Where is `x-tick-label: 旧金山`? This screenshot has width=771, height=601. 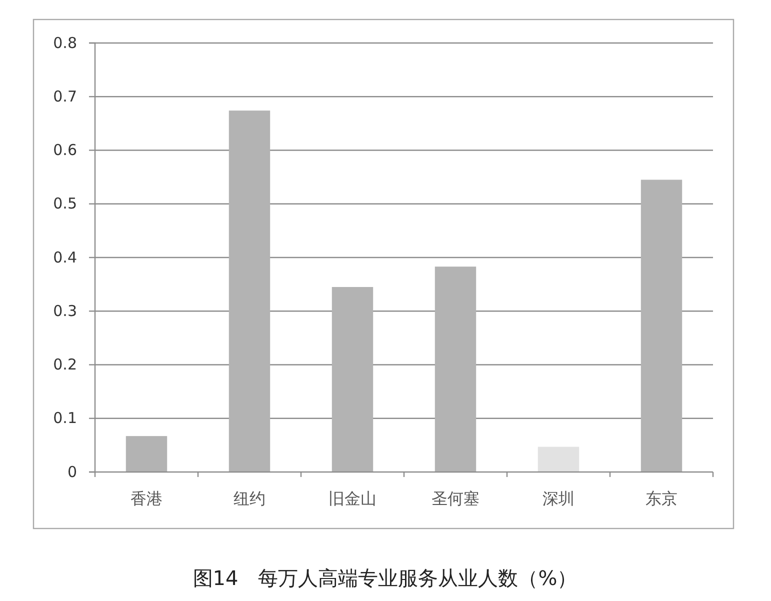 x-tick-label: 旧金山 is located at coordinates (352, 498).